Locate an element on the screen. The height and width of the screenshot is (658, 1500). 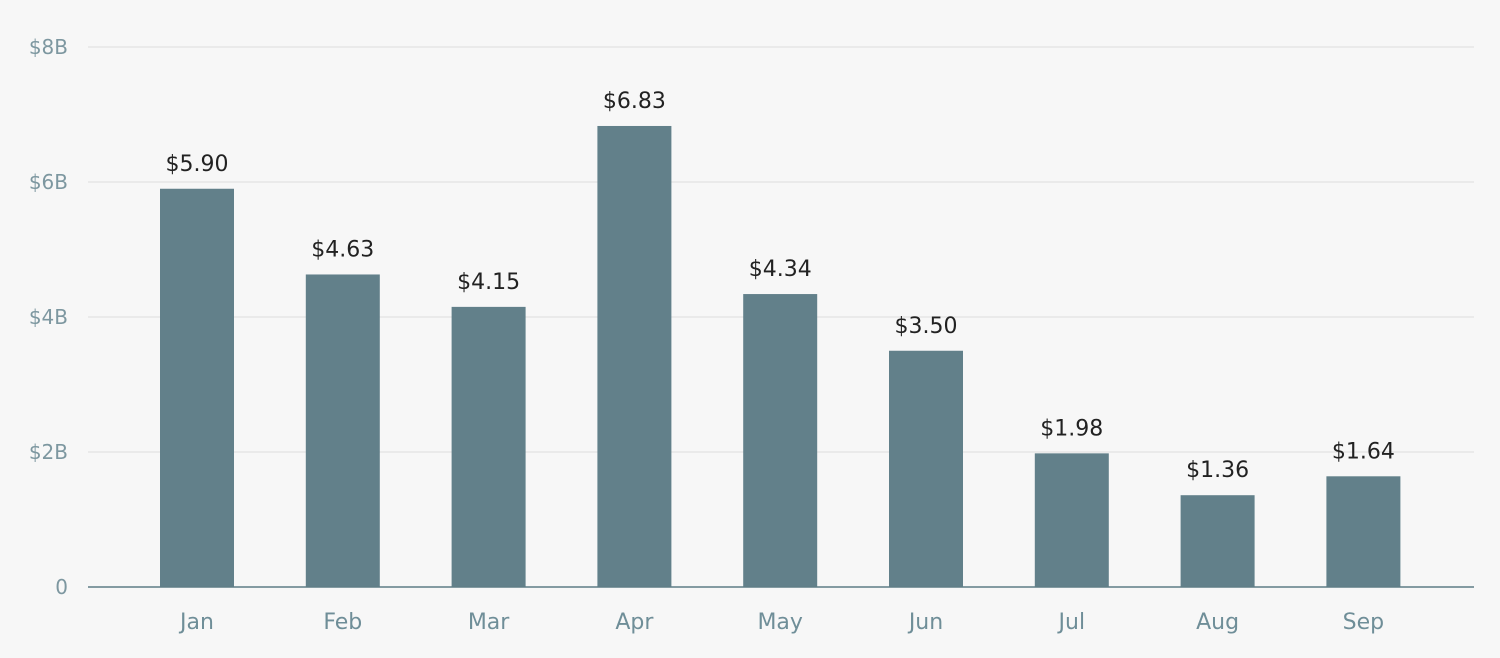
x-tick-label: Jan is located at coordinates (196, 622).